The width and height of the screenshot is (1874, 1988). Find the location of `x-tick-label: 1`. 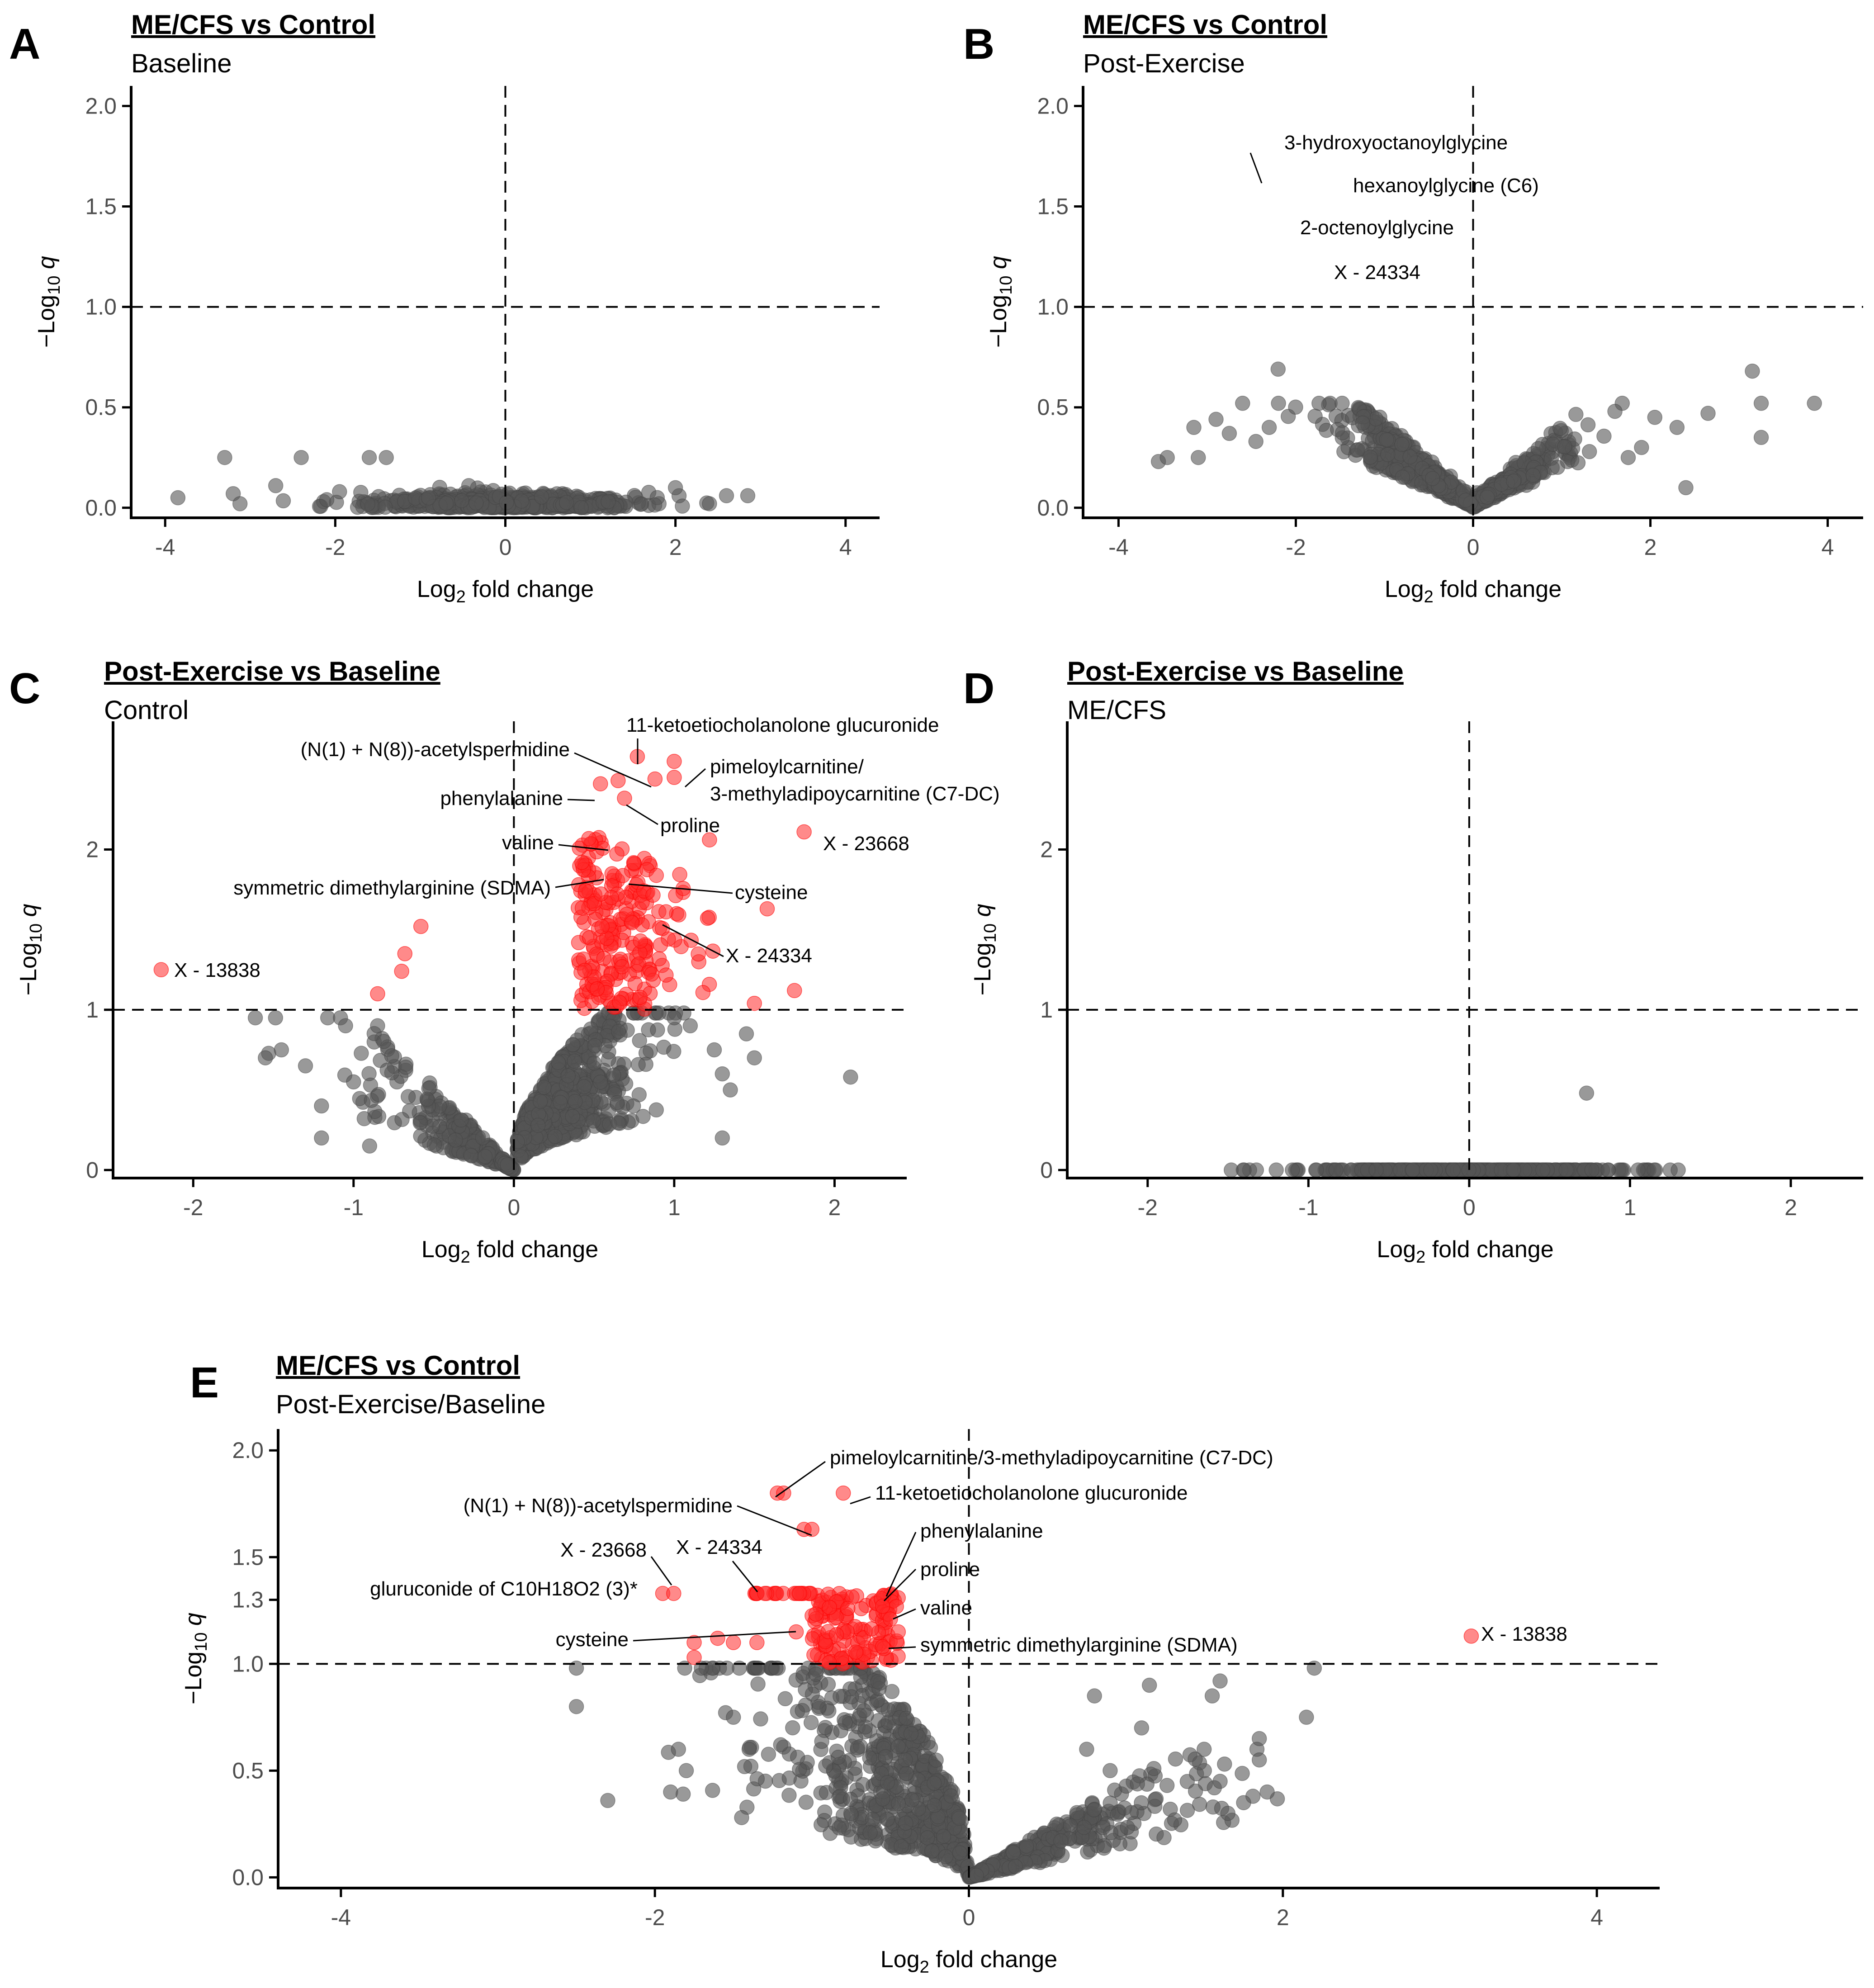

x-tick-label: 1 is located at coordinates (1631, 1207).